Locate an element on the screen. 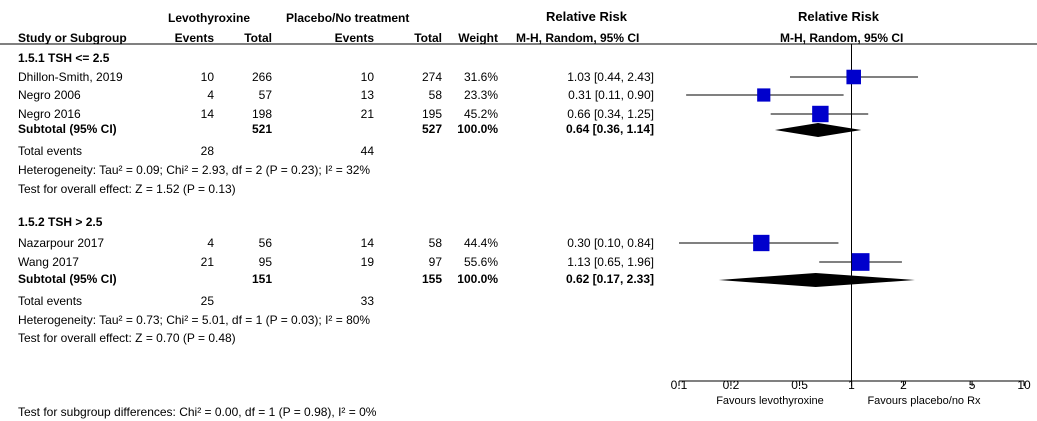  col-ci-plot: M-H, Random, 95% CI is located at coordinates (842, 38).